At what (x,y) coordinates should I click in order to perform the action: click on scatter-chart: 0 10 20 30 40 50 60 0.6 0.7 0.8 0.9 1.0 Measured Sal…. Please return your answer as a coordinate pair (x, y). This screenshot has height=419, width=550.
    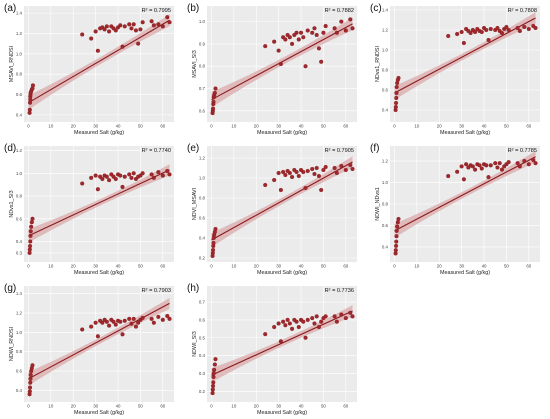
    Looking at the image, I should click on (272, 69).